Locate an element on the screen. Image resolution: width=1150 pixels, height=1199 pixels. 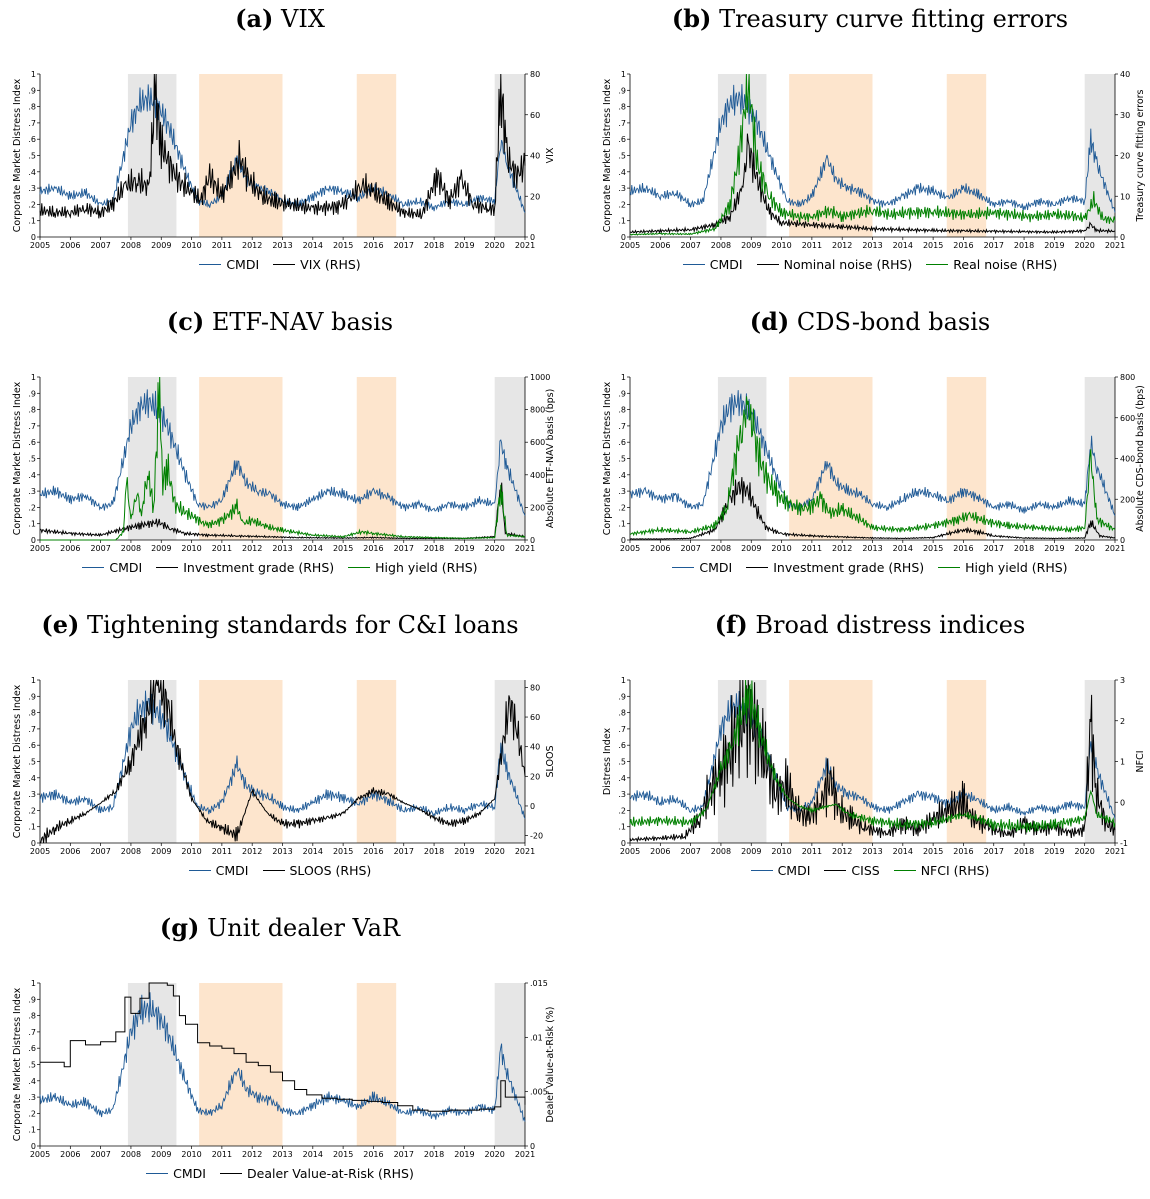
panel-title: (a) VIX is located at coordinates (280, 18).